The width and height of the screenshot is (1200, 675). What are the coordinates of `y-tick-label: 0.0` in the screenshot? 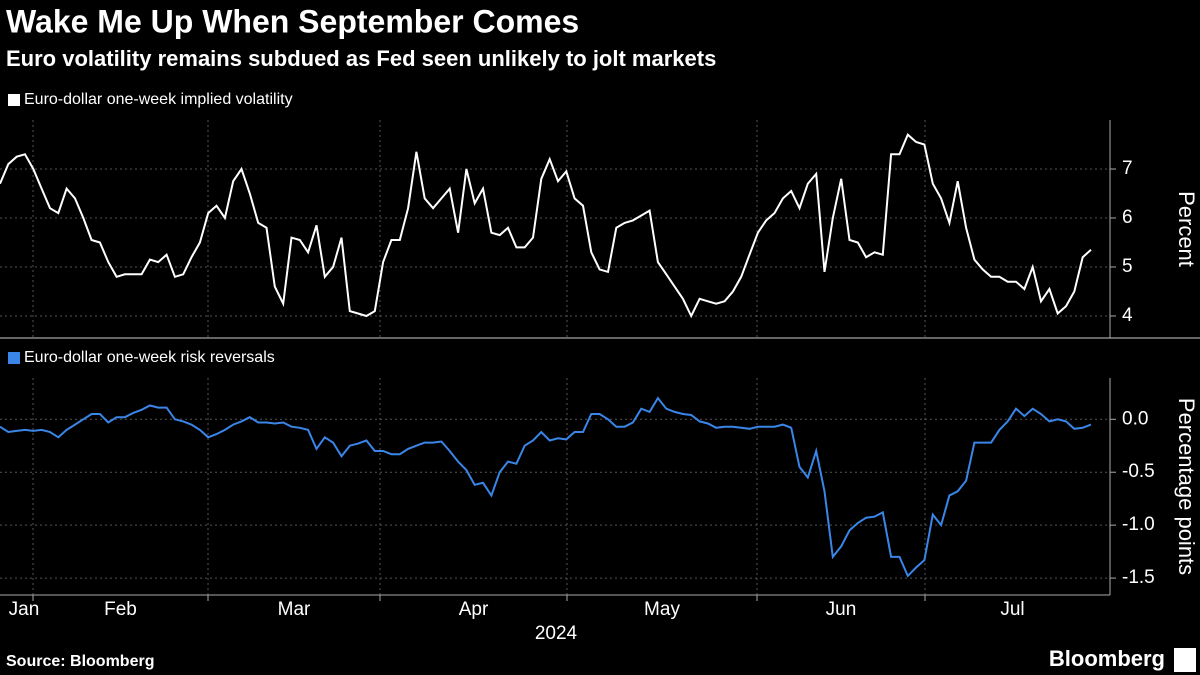 It's located at (1135, 418).